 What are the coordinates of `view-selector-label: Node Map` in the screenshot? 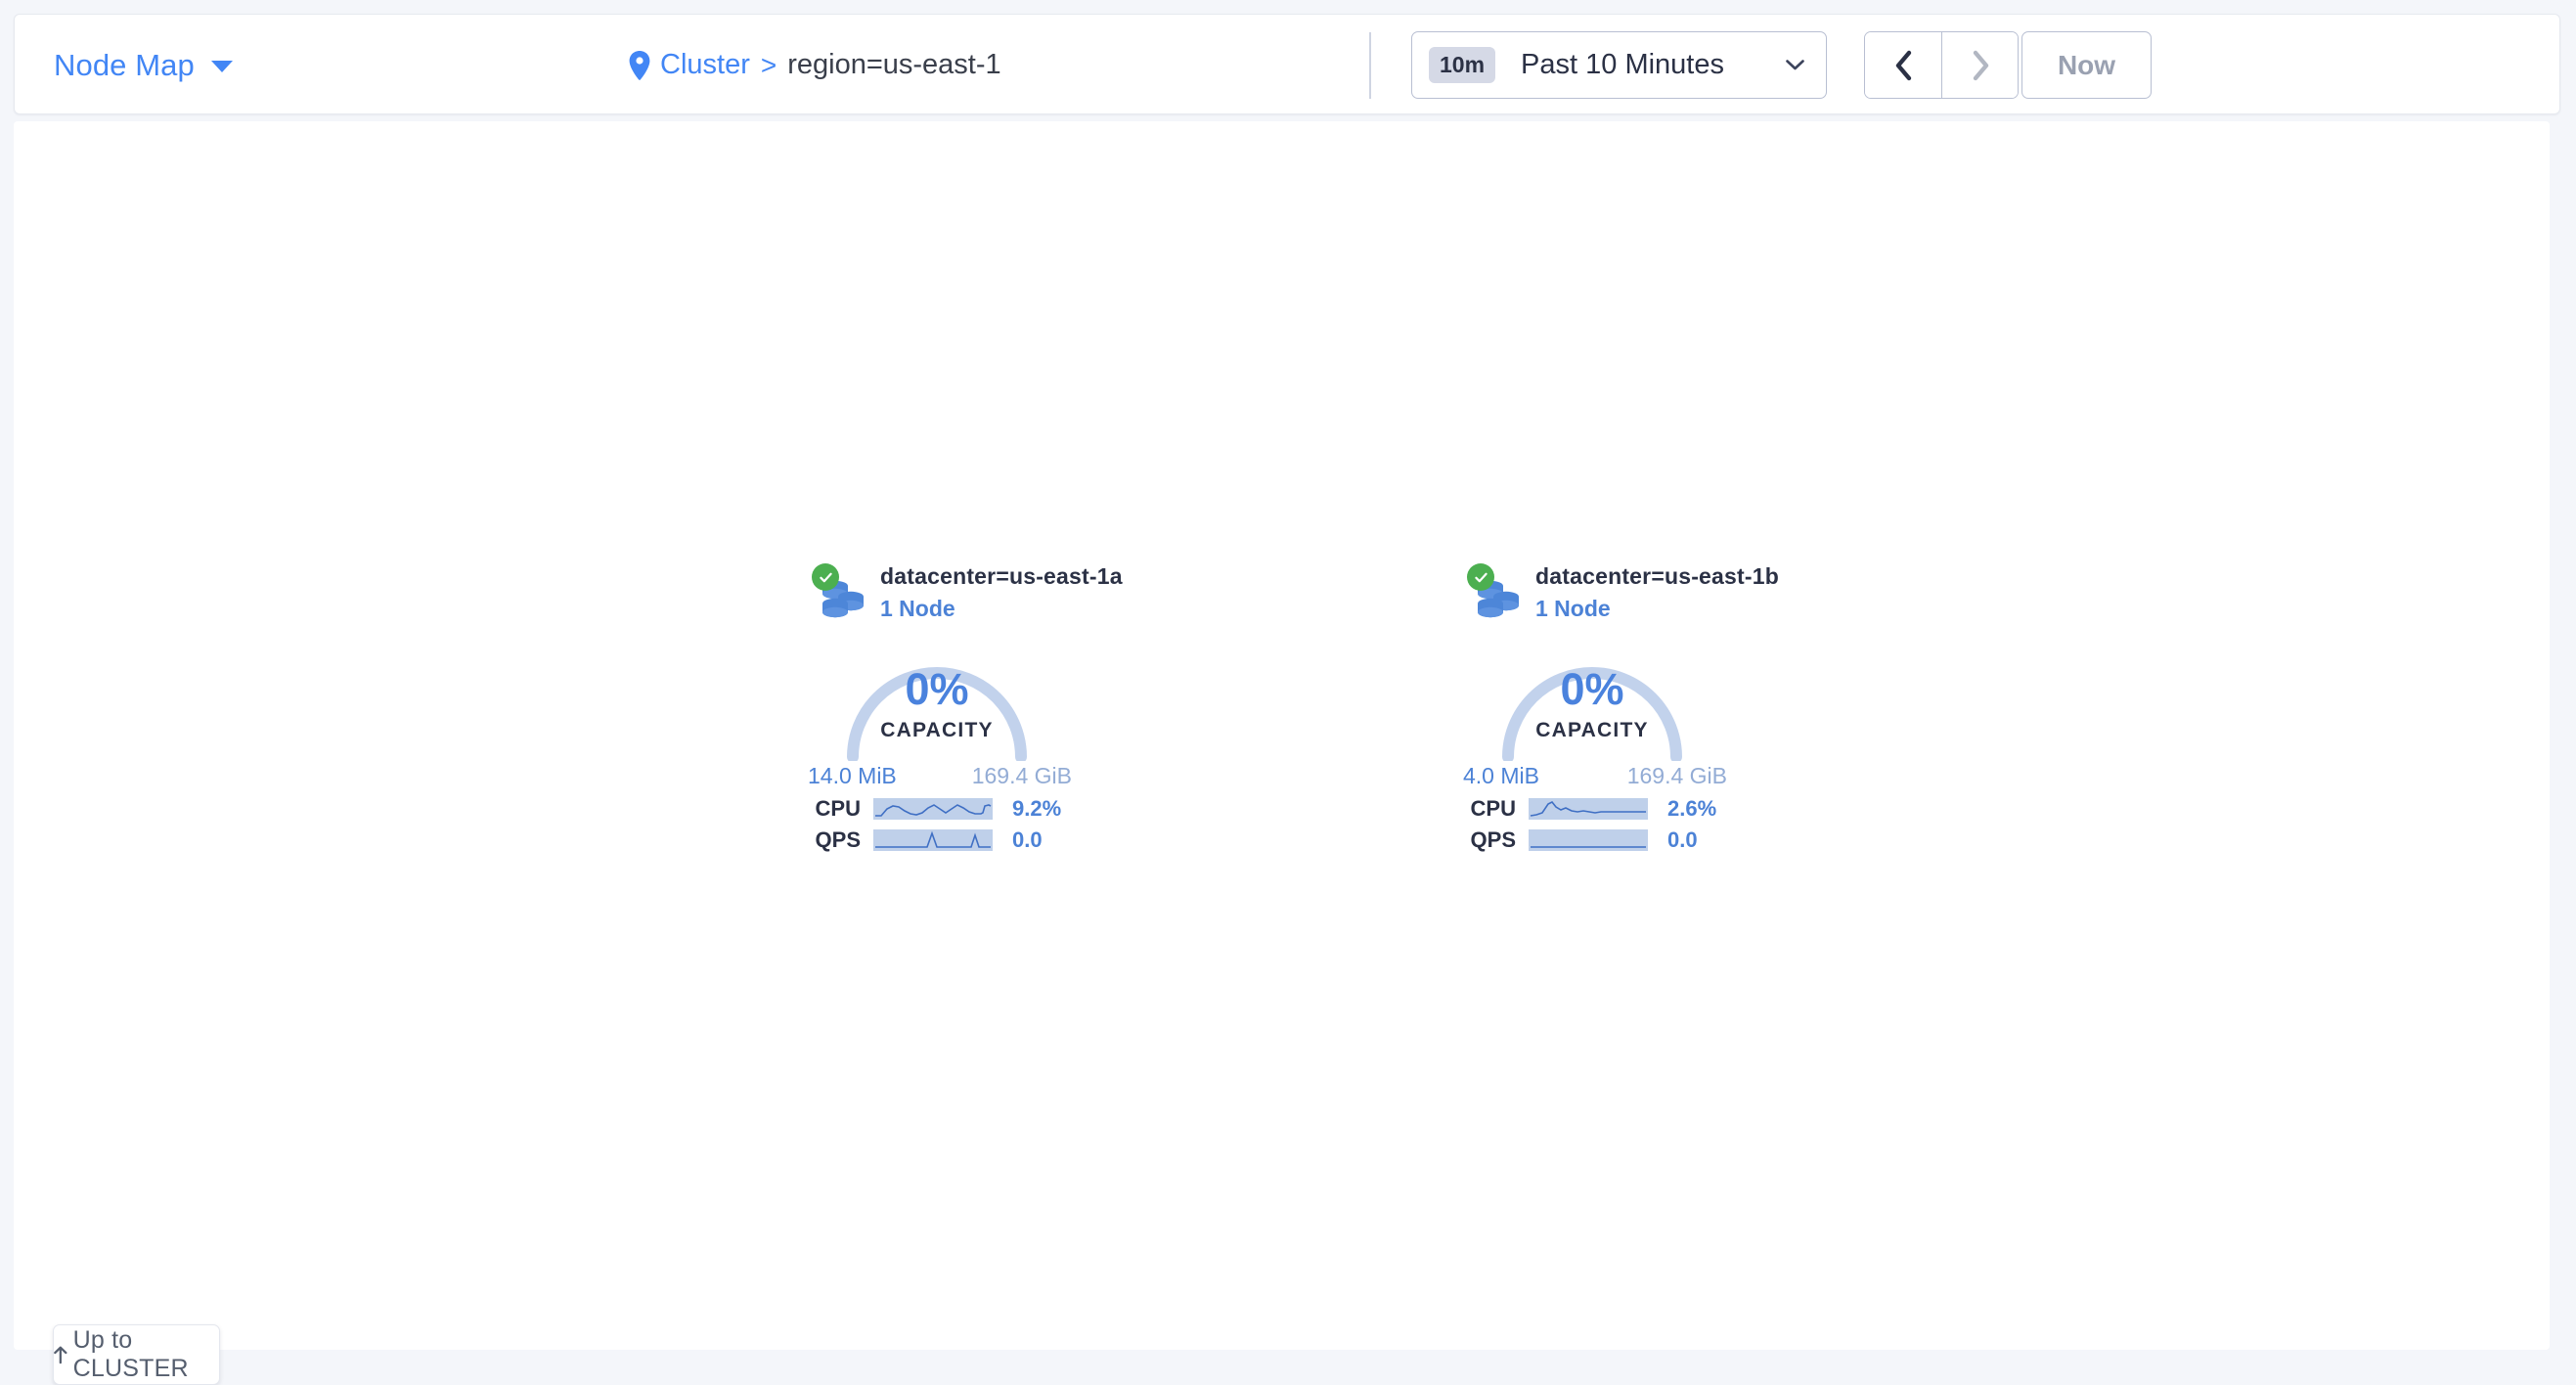 It's located at (124, 64).